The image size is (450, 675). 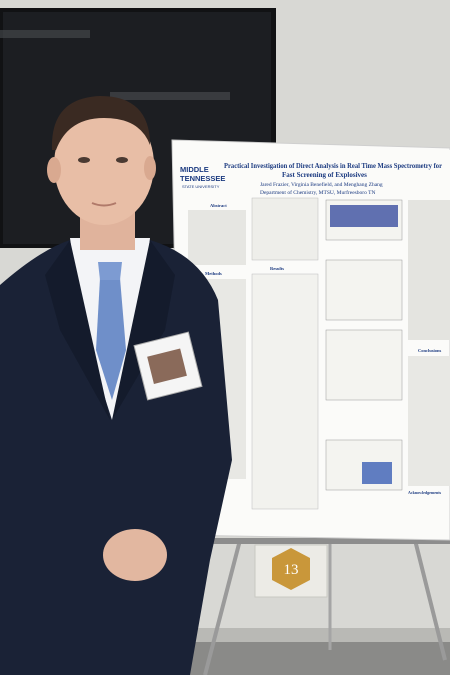 What do you see at coordinates (100, 123) in the screenshot?
I see `hair` at bounding box center [100, 123].